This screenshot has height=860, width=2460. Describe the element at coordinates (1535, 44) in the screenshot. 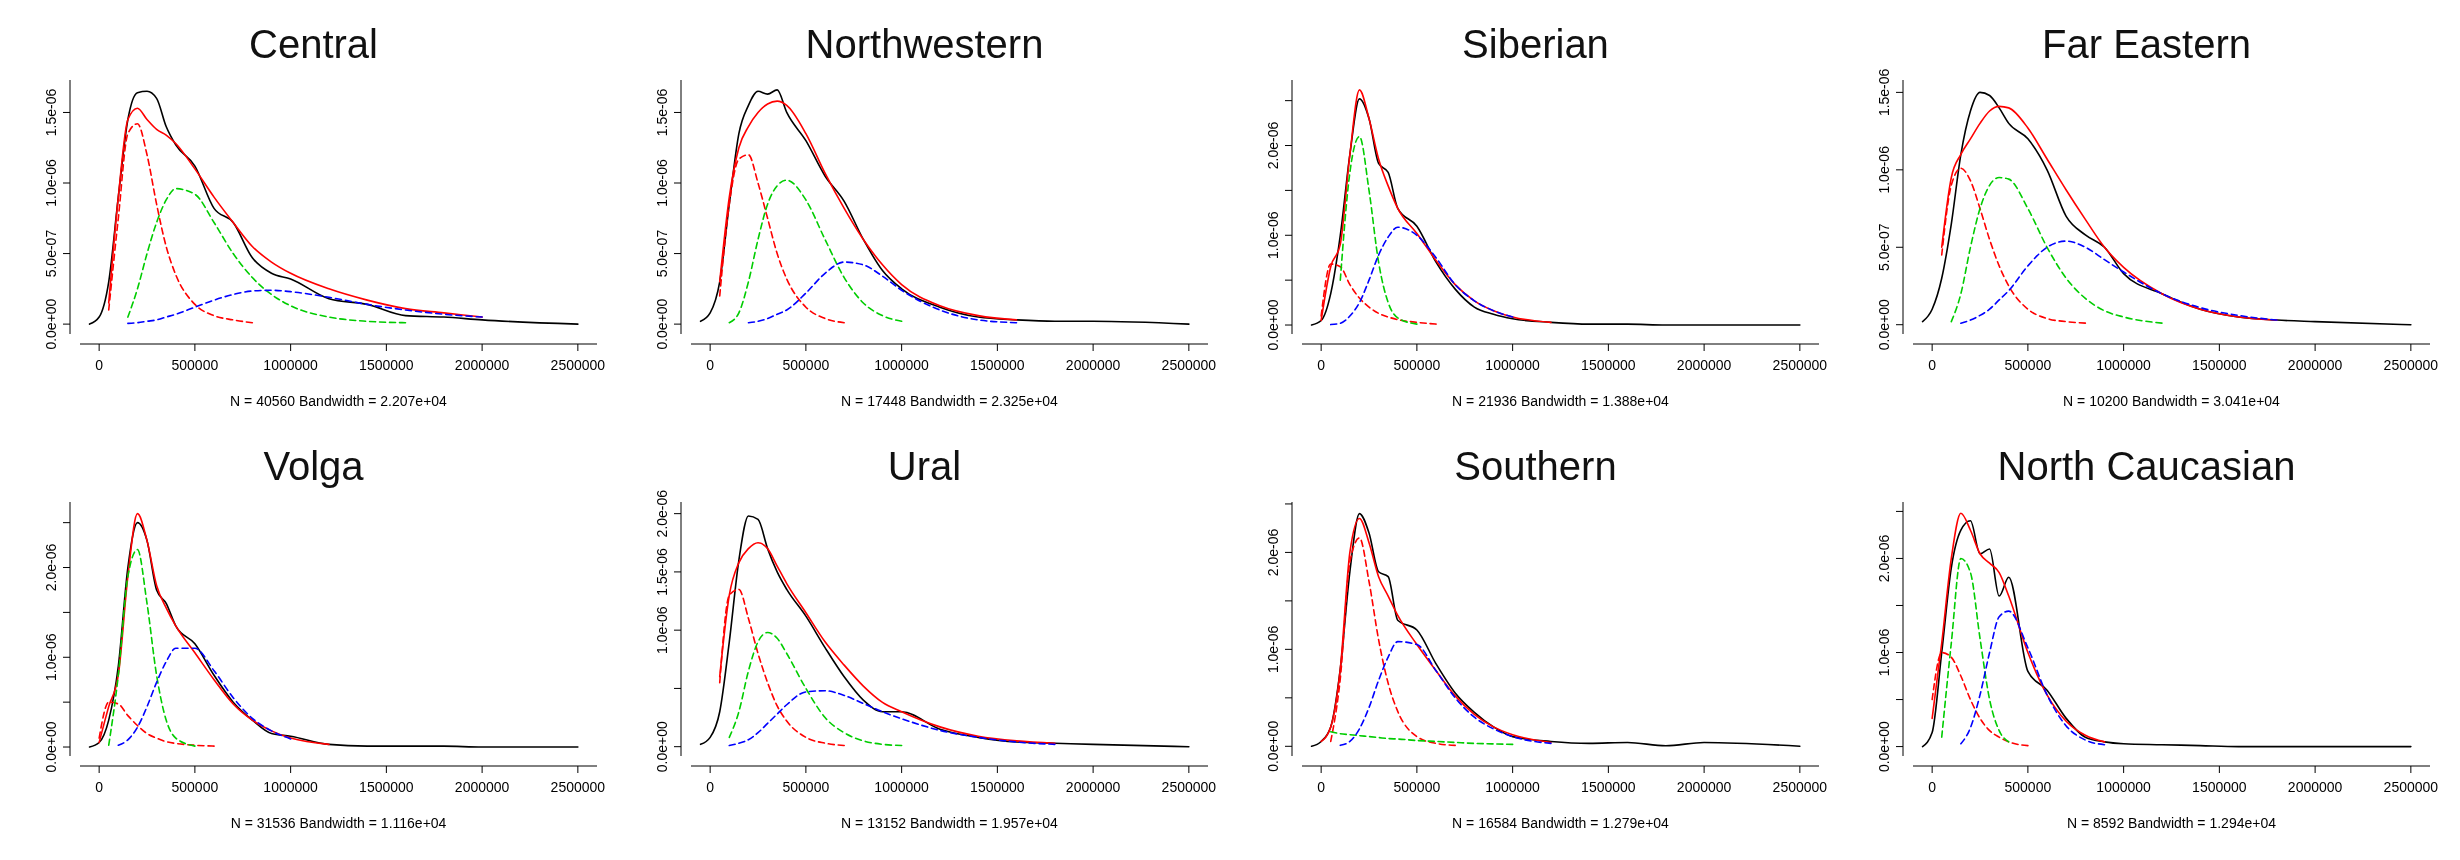

I see `chart-title: Siberian` at that location.